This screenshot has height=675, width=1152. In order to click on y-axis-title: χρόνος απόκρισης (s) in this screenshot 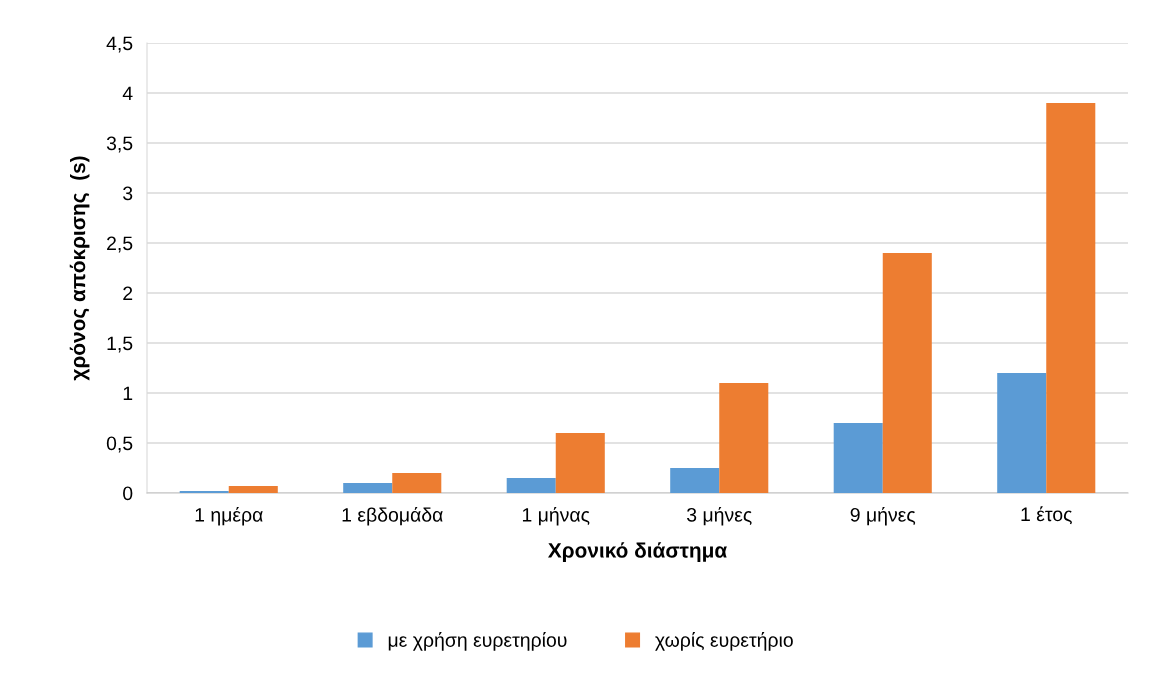, I will do `click(79, 268)`.